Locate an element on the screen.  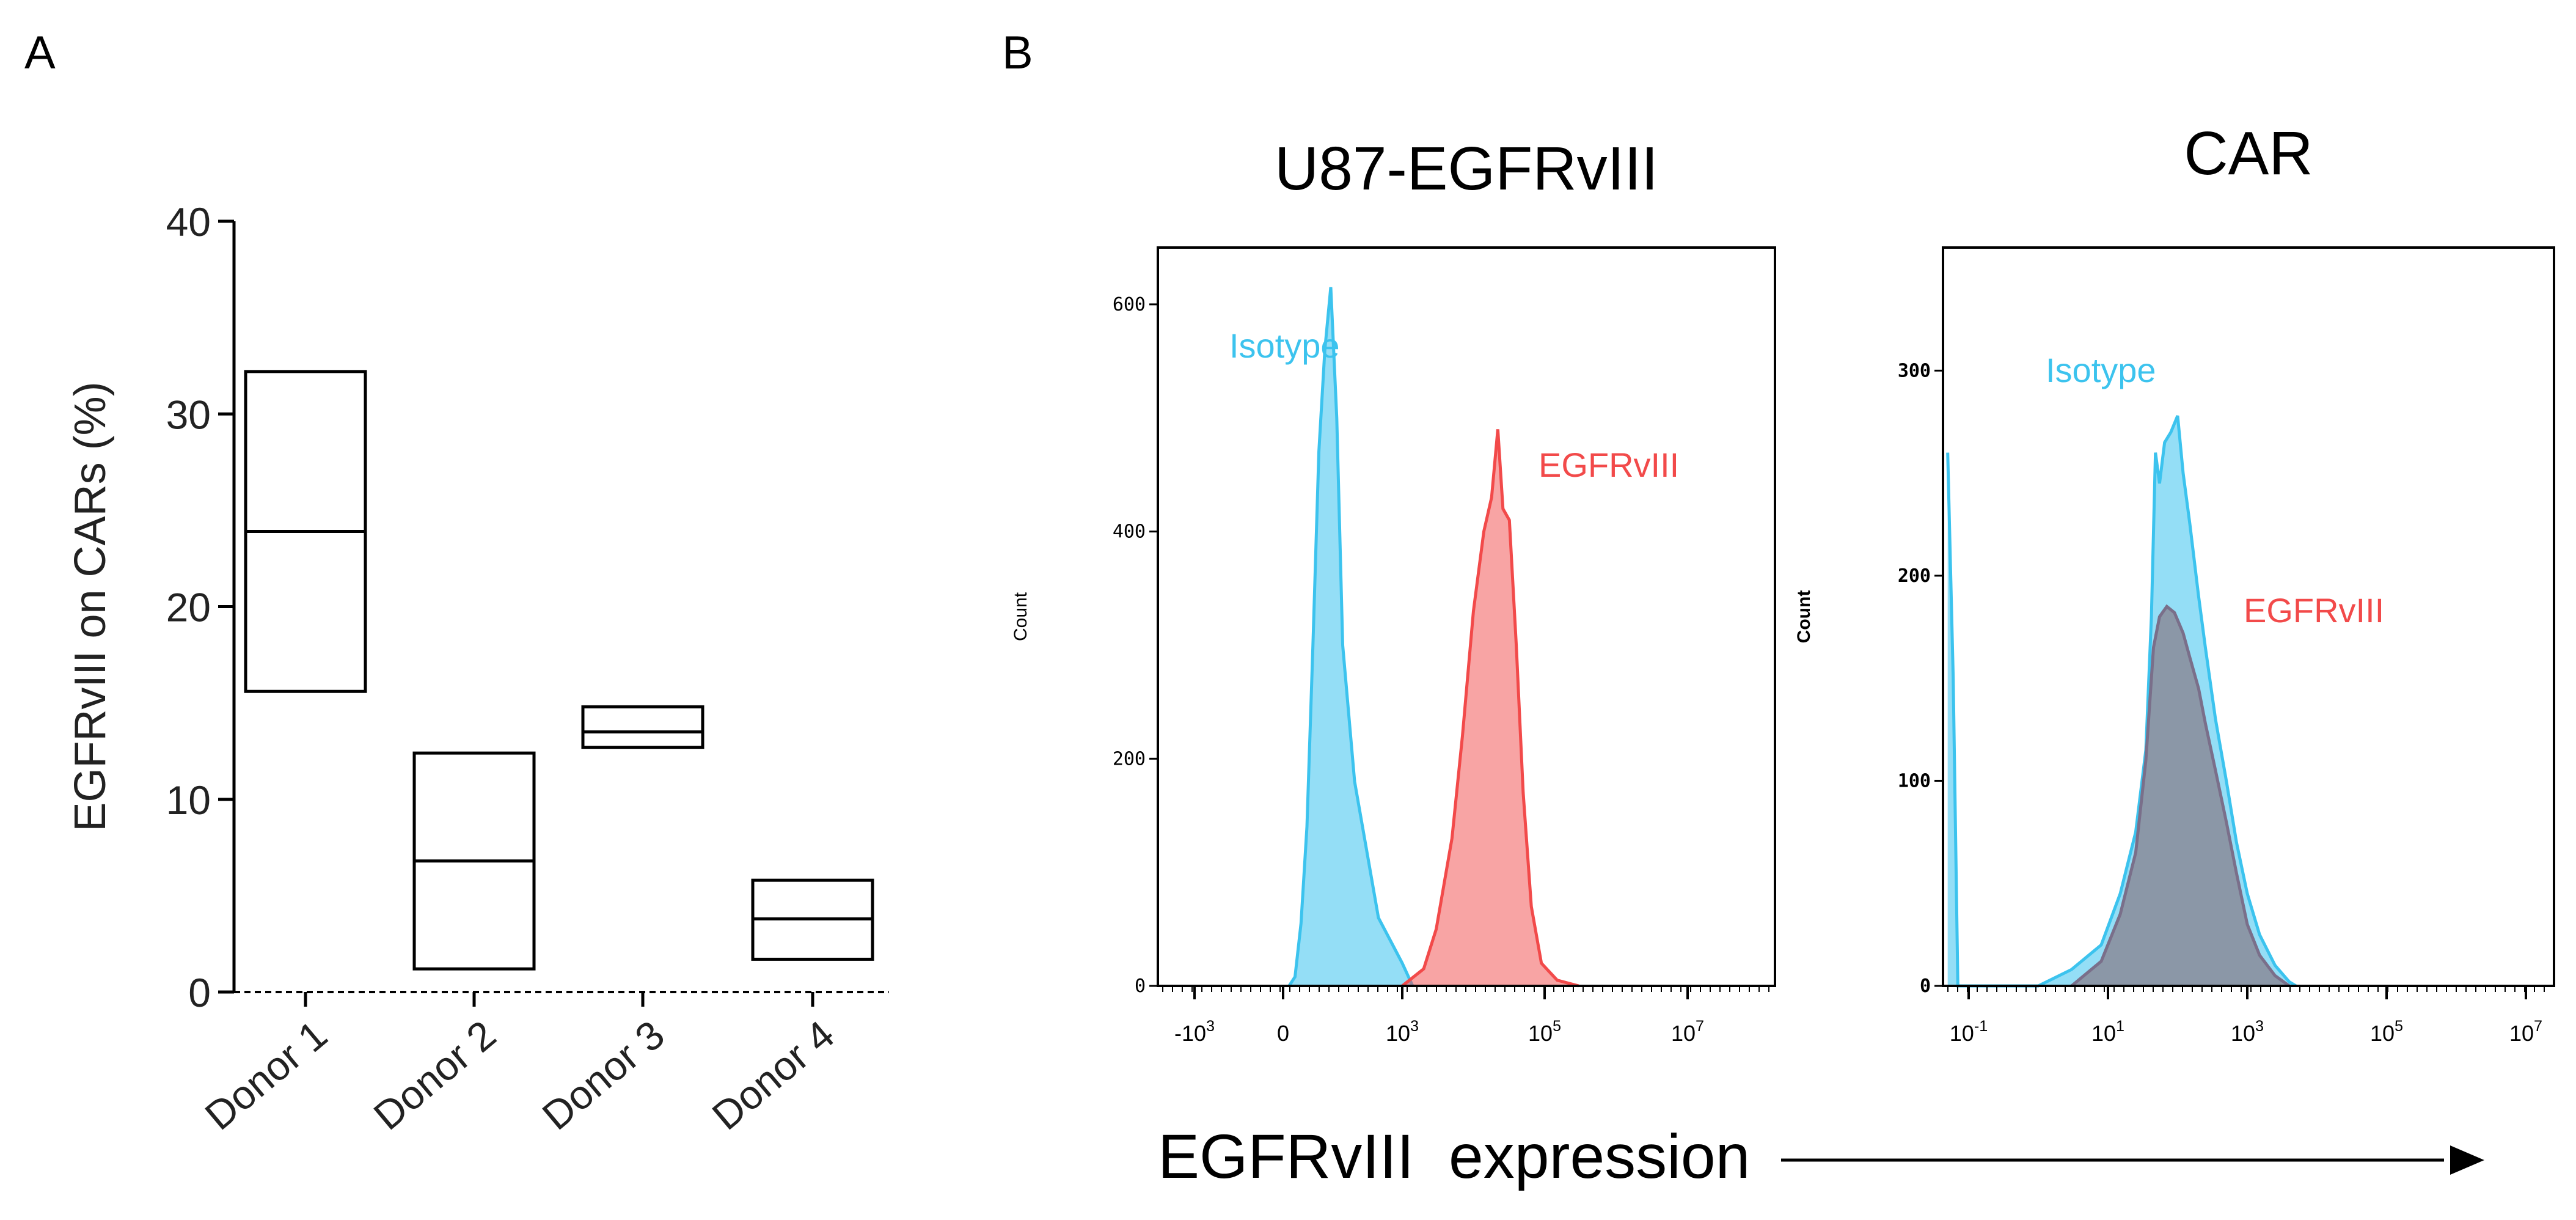
y-tick-label: 40 is located at coordinates (188, 221).